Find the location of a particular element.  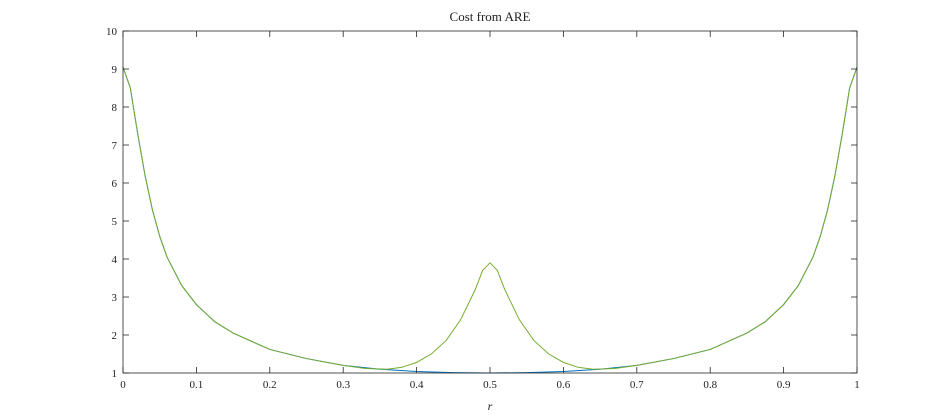

y-tick-label: 10 is located at coordinates (112, 32).